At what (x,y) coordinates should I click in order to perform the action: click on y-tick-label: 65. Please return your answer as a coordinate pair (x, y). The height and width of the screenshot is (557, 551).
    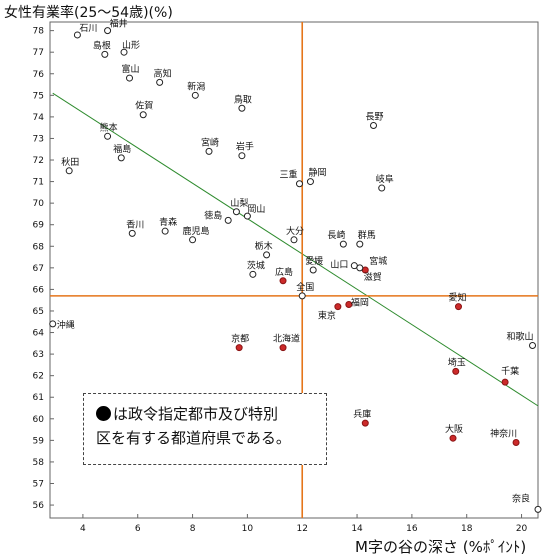
    Looking at the image, I should click on (38, 312).